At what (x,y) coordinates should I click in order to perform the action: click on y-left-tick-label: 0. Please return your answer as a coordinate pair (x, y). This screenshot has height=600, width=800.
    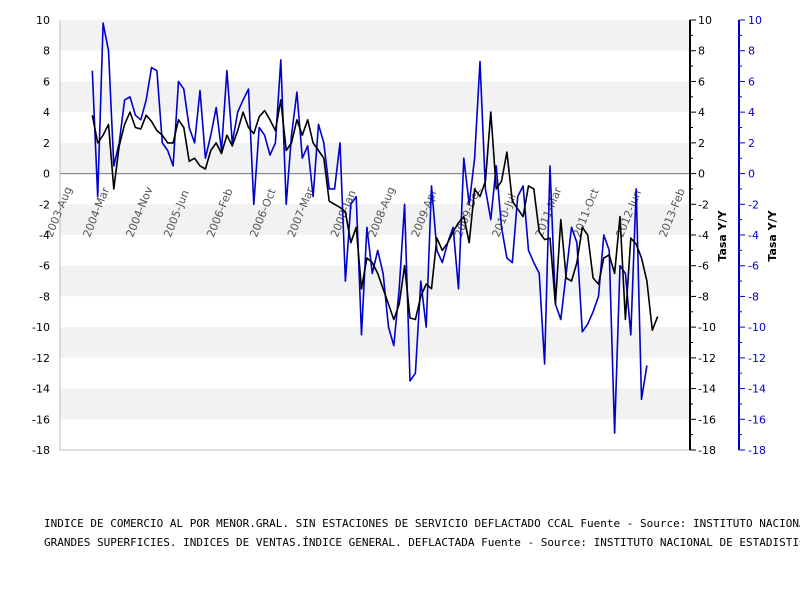
    Looking at the image, I should click on (46, 174).